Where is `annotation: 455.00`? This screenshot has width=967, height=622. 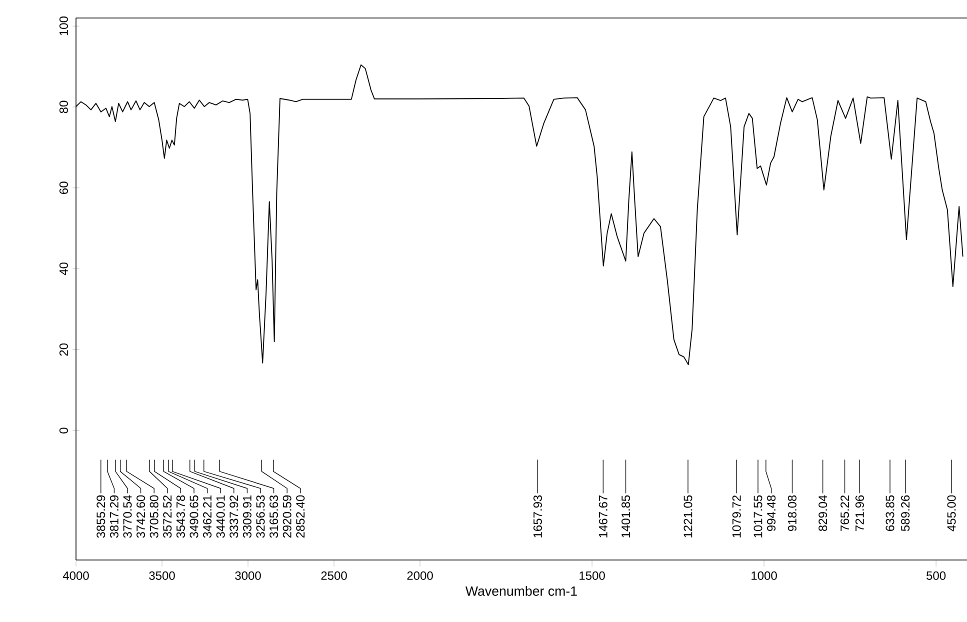 annotation: 455.00 is located at coordinates (951, 513).